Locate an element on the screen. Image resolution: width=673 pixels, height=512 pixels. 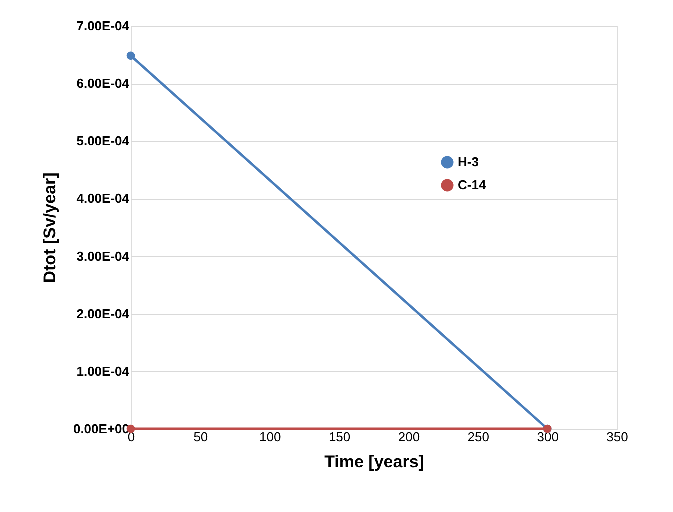
y-tick-label: 4.00E-04 is located at coordinates (103, 198).